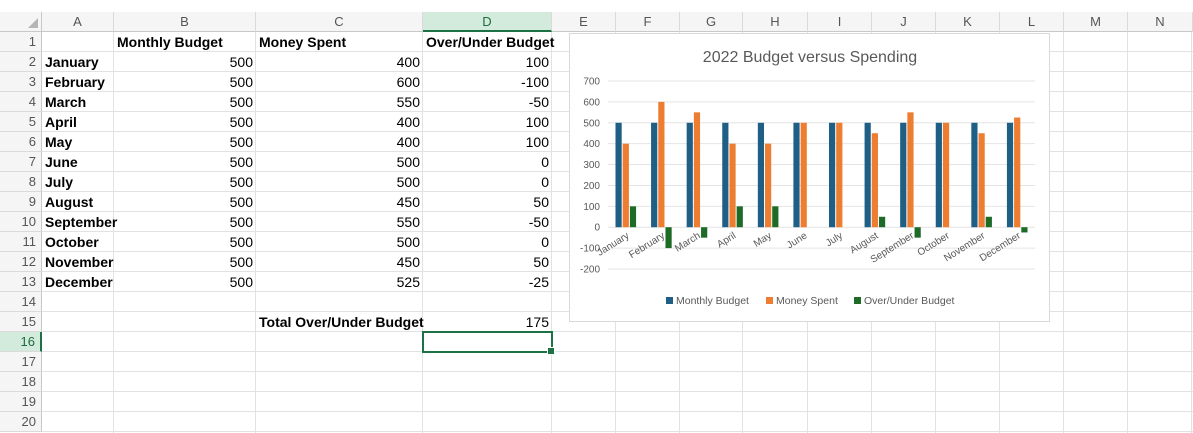  Describe the element at coordinates (21, 42) in the screenshot. I see `row-header-1: 1` at that location.